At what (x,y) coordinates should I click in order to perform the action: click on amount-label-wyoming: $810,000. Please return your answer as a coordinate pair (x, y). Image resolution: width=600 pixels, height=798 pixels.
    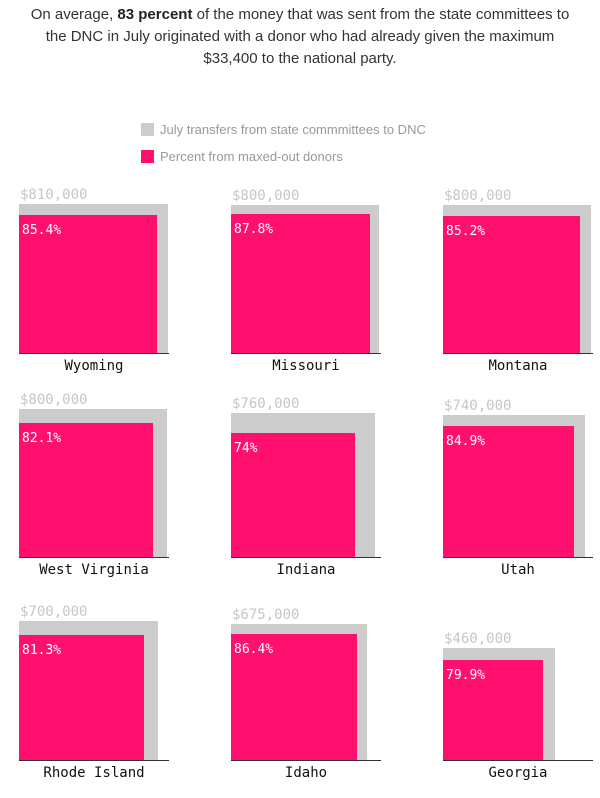
    Looking at the image, I should click on (54, 195).